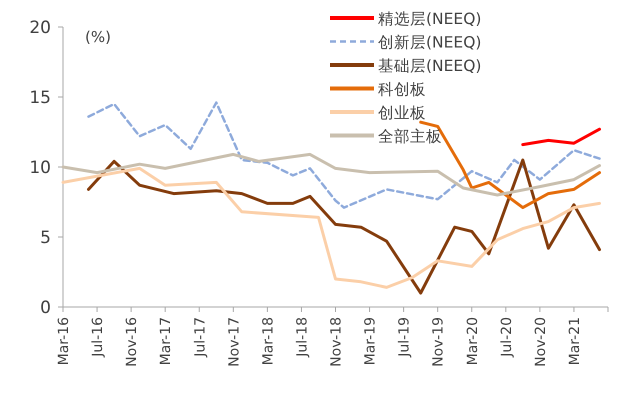  What do you see at coordinates (98, 337) in the screenshot?
I see `x-tick-label: Jul-16` at bounding box center [98, 337].